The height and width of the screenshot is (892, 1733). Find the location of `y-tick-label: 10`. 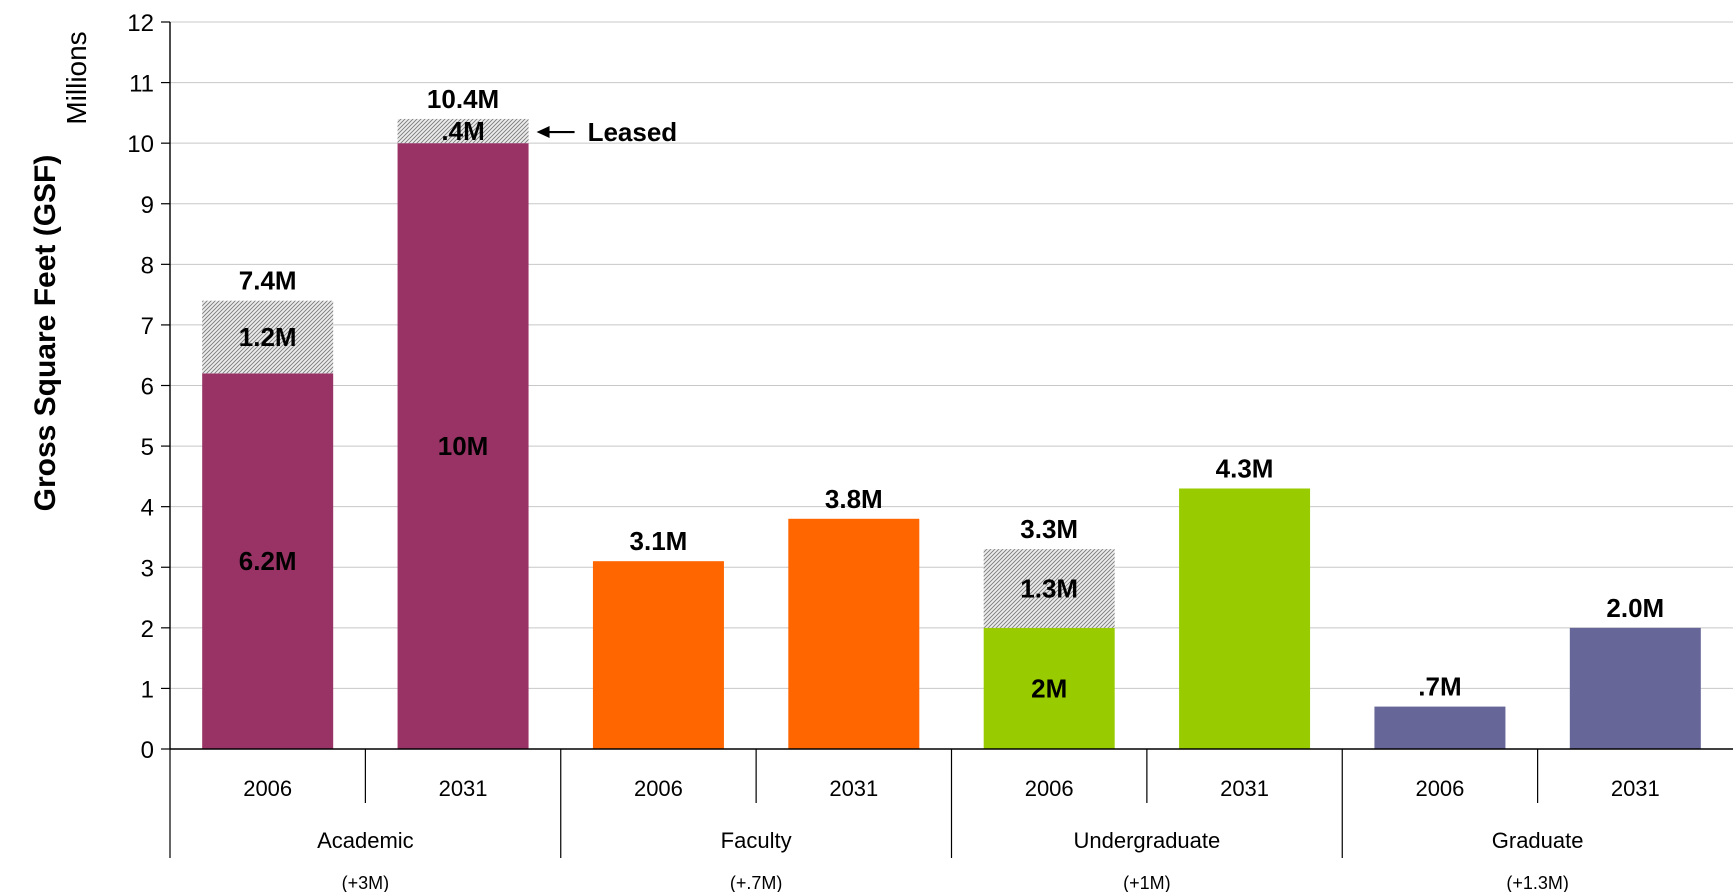

y-tick-label: 10 is located at coordinates (140, 144).